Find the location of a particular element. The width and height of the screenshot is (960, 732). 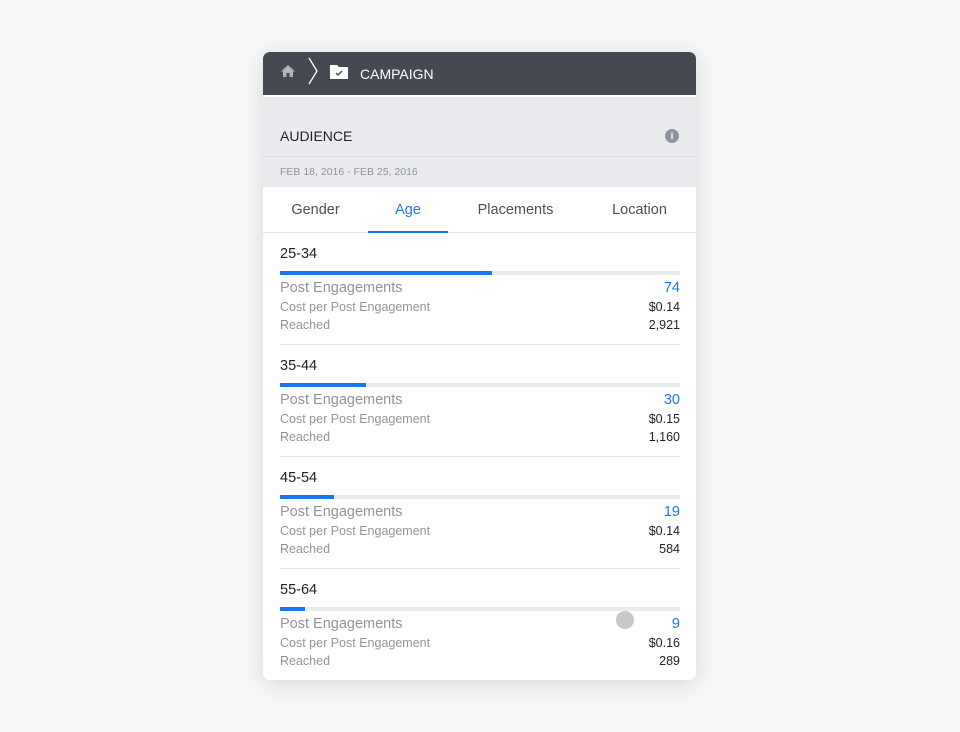

reached-value: 2,921 is located at coordinates (664, 325).